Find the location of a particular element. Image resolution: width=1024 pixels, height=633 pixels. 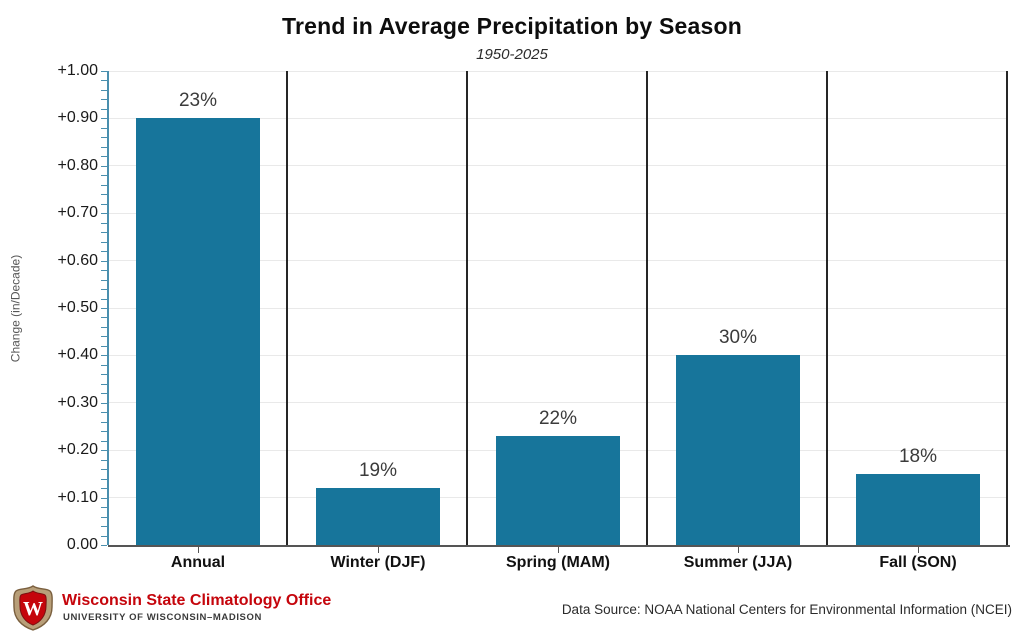

y-tick-label: +0.80 is located at coordinates (77, 165).